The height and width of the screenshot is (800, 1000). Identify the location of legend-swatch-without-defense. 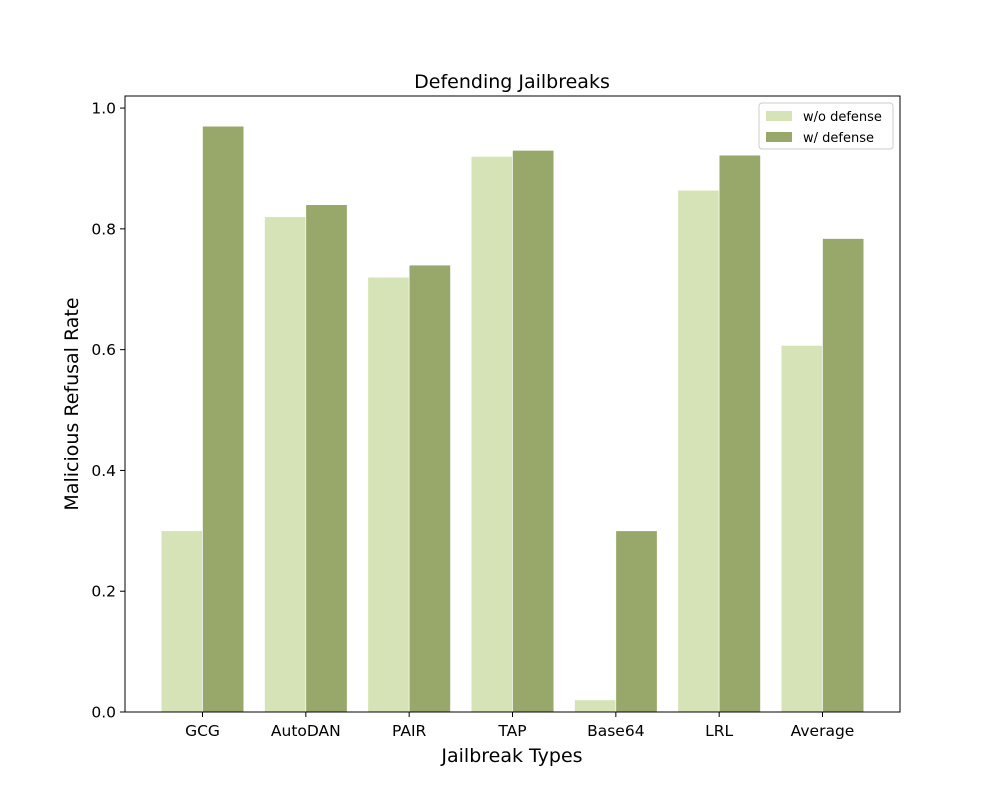
(779, 116).